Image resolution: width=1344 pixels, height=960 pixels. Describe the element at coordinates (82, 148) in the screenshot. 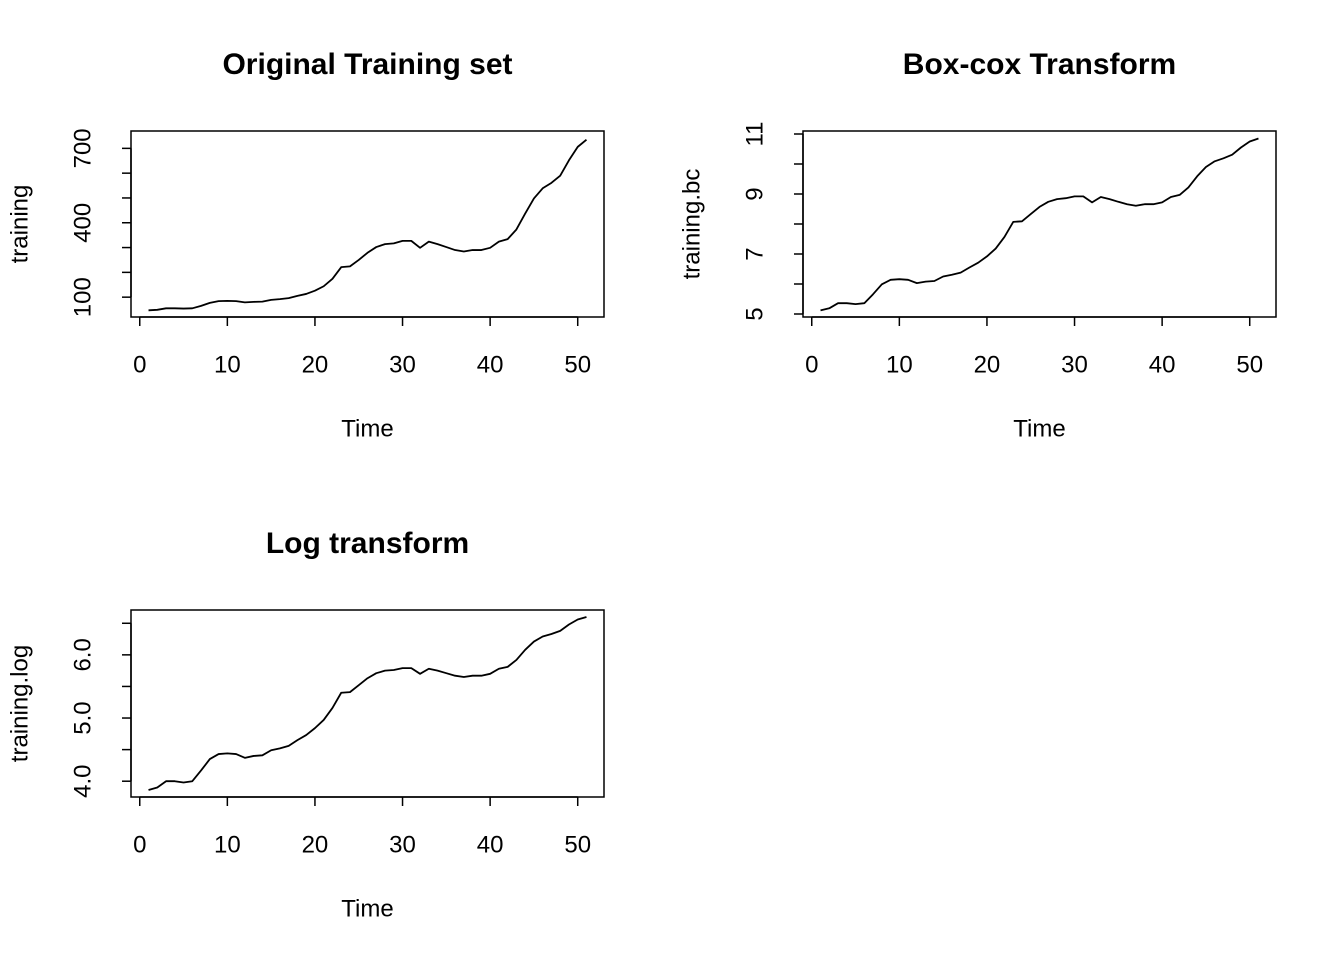

I see `y-tick-label: 700` at that location.